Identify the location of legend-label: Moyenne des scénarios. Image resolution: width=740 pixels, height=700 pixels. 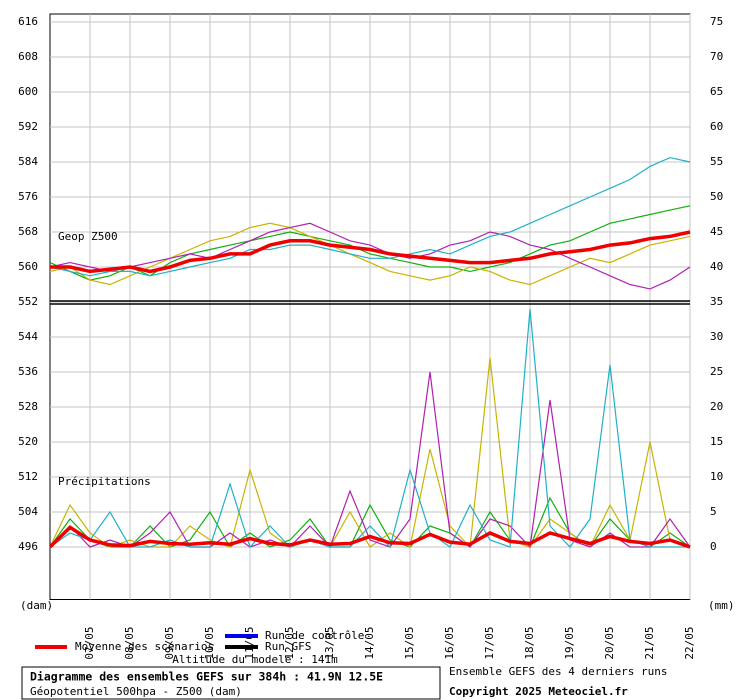
(144, 646).